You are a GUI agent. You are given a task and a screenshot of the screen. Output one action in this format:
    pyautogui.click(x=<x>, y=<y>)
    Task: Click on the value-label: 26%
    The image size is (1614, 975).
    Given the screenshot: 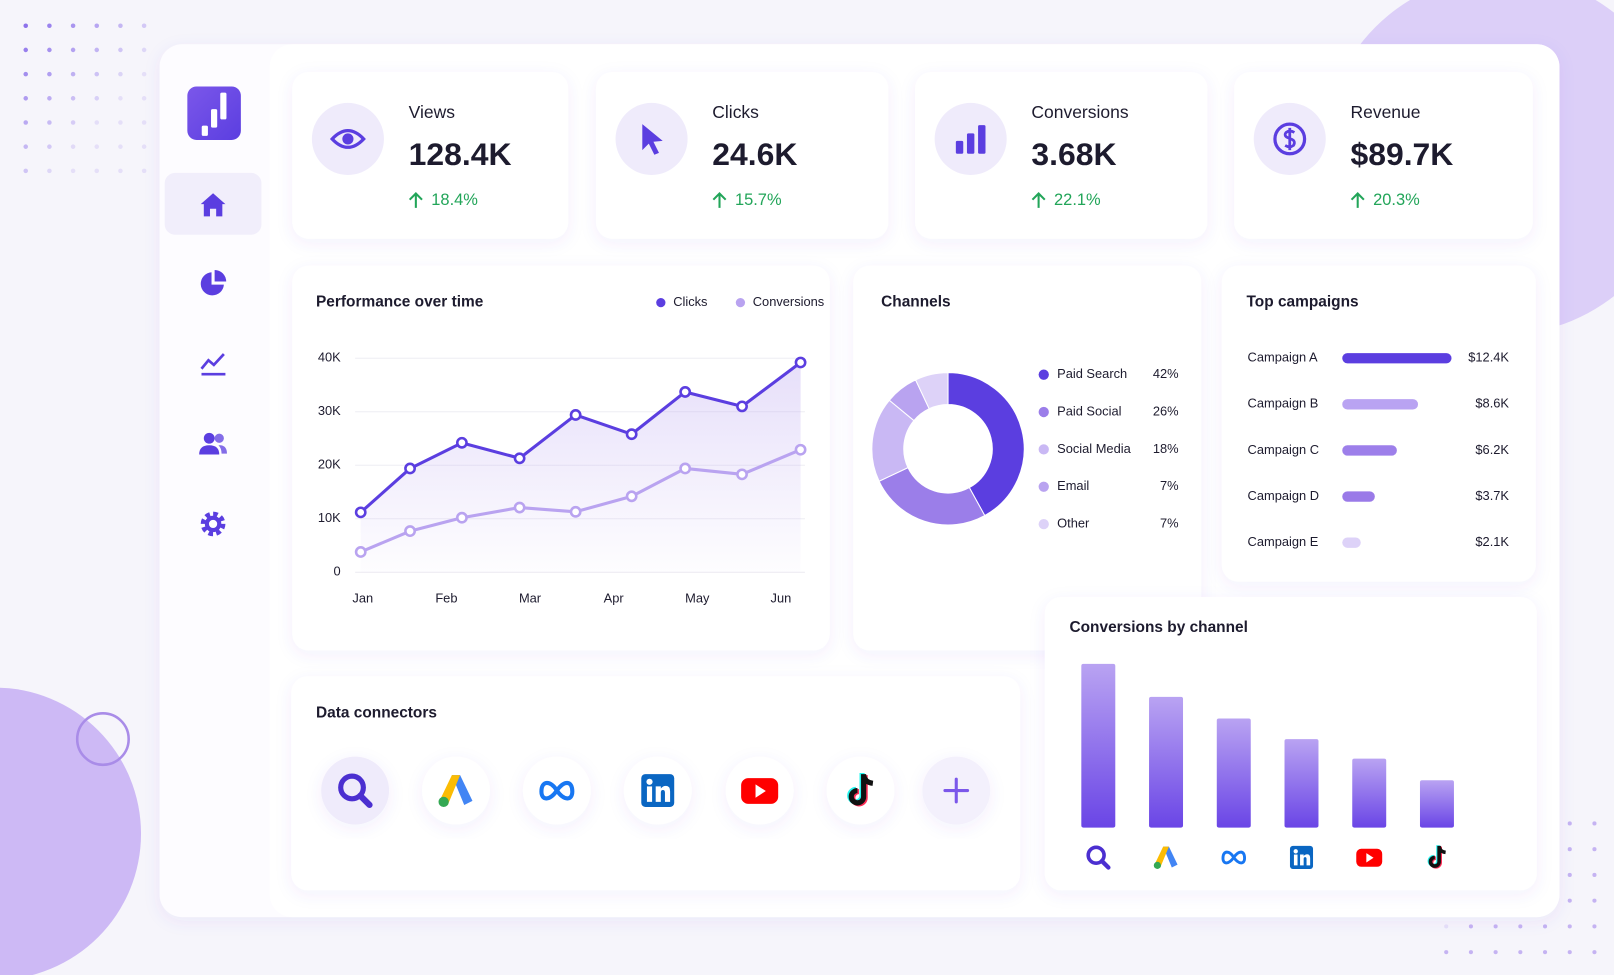 What is the action you would take?
    pyautogui.click(x=1166, y=410)
    